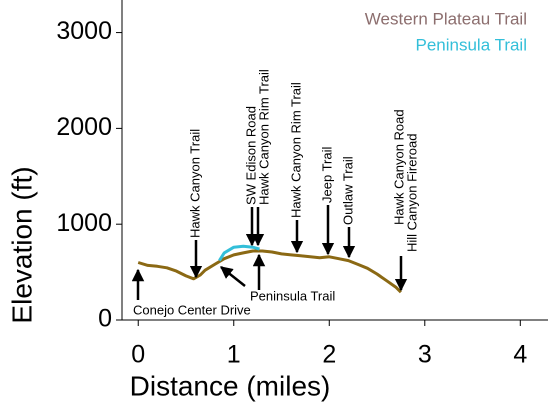  I want to click on annotation: Jeep Trail, so click(326, 175).